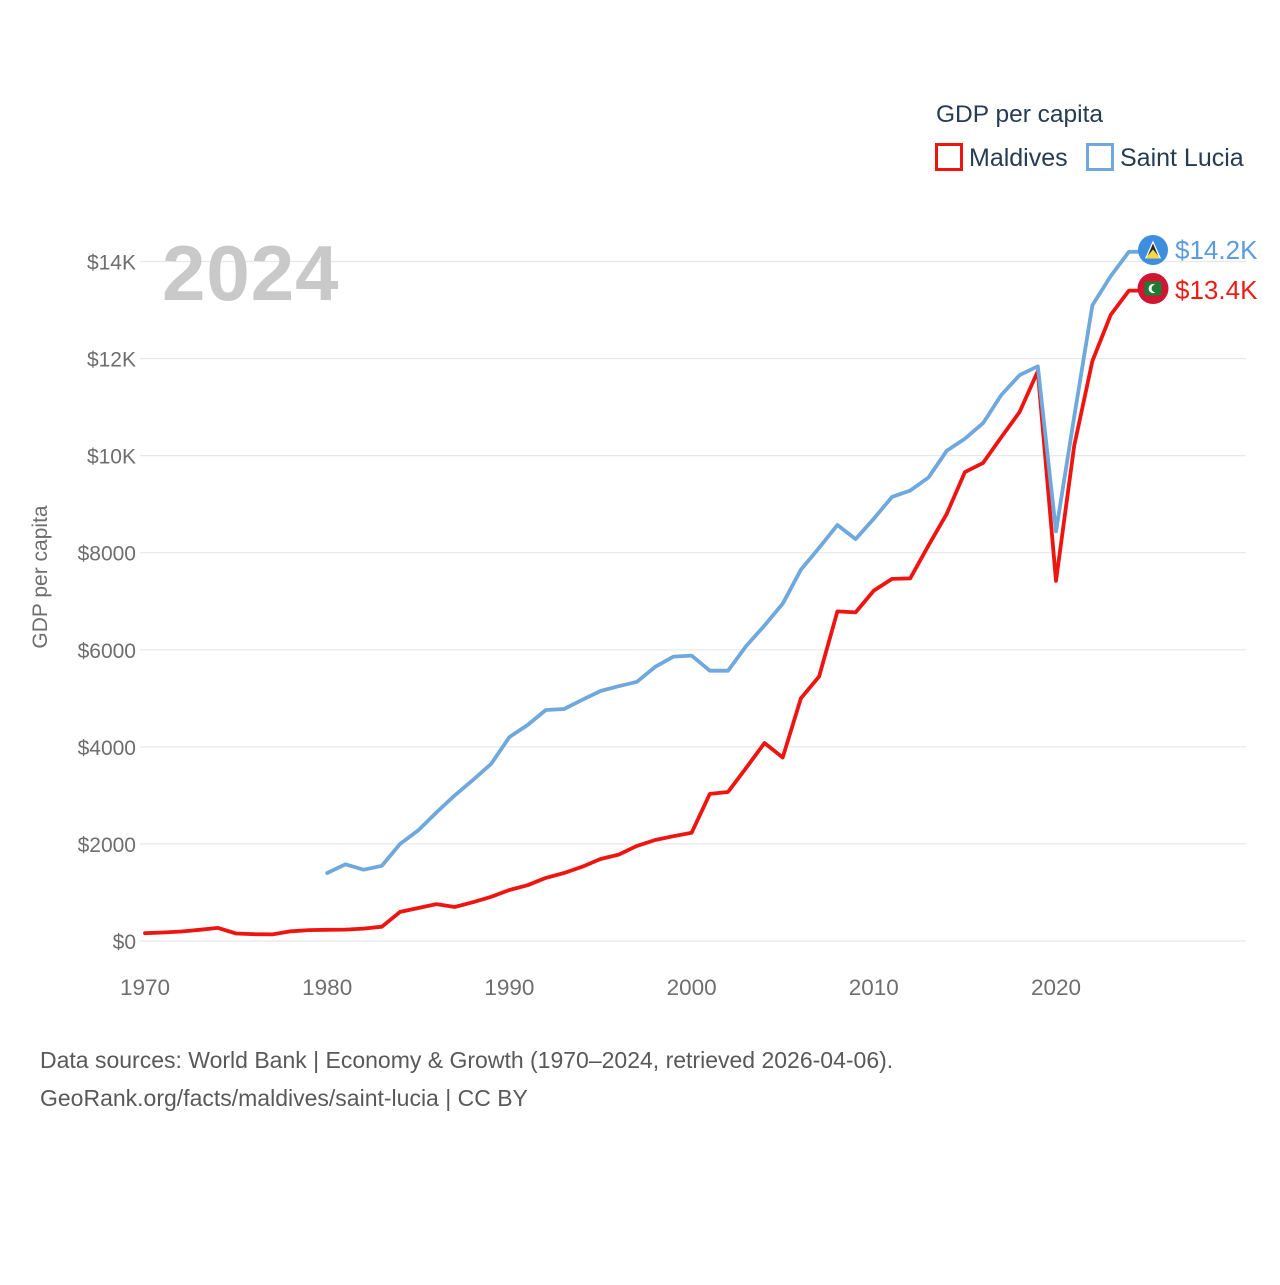  I want to click on y-tick-label: $2000, so click(107, 845).